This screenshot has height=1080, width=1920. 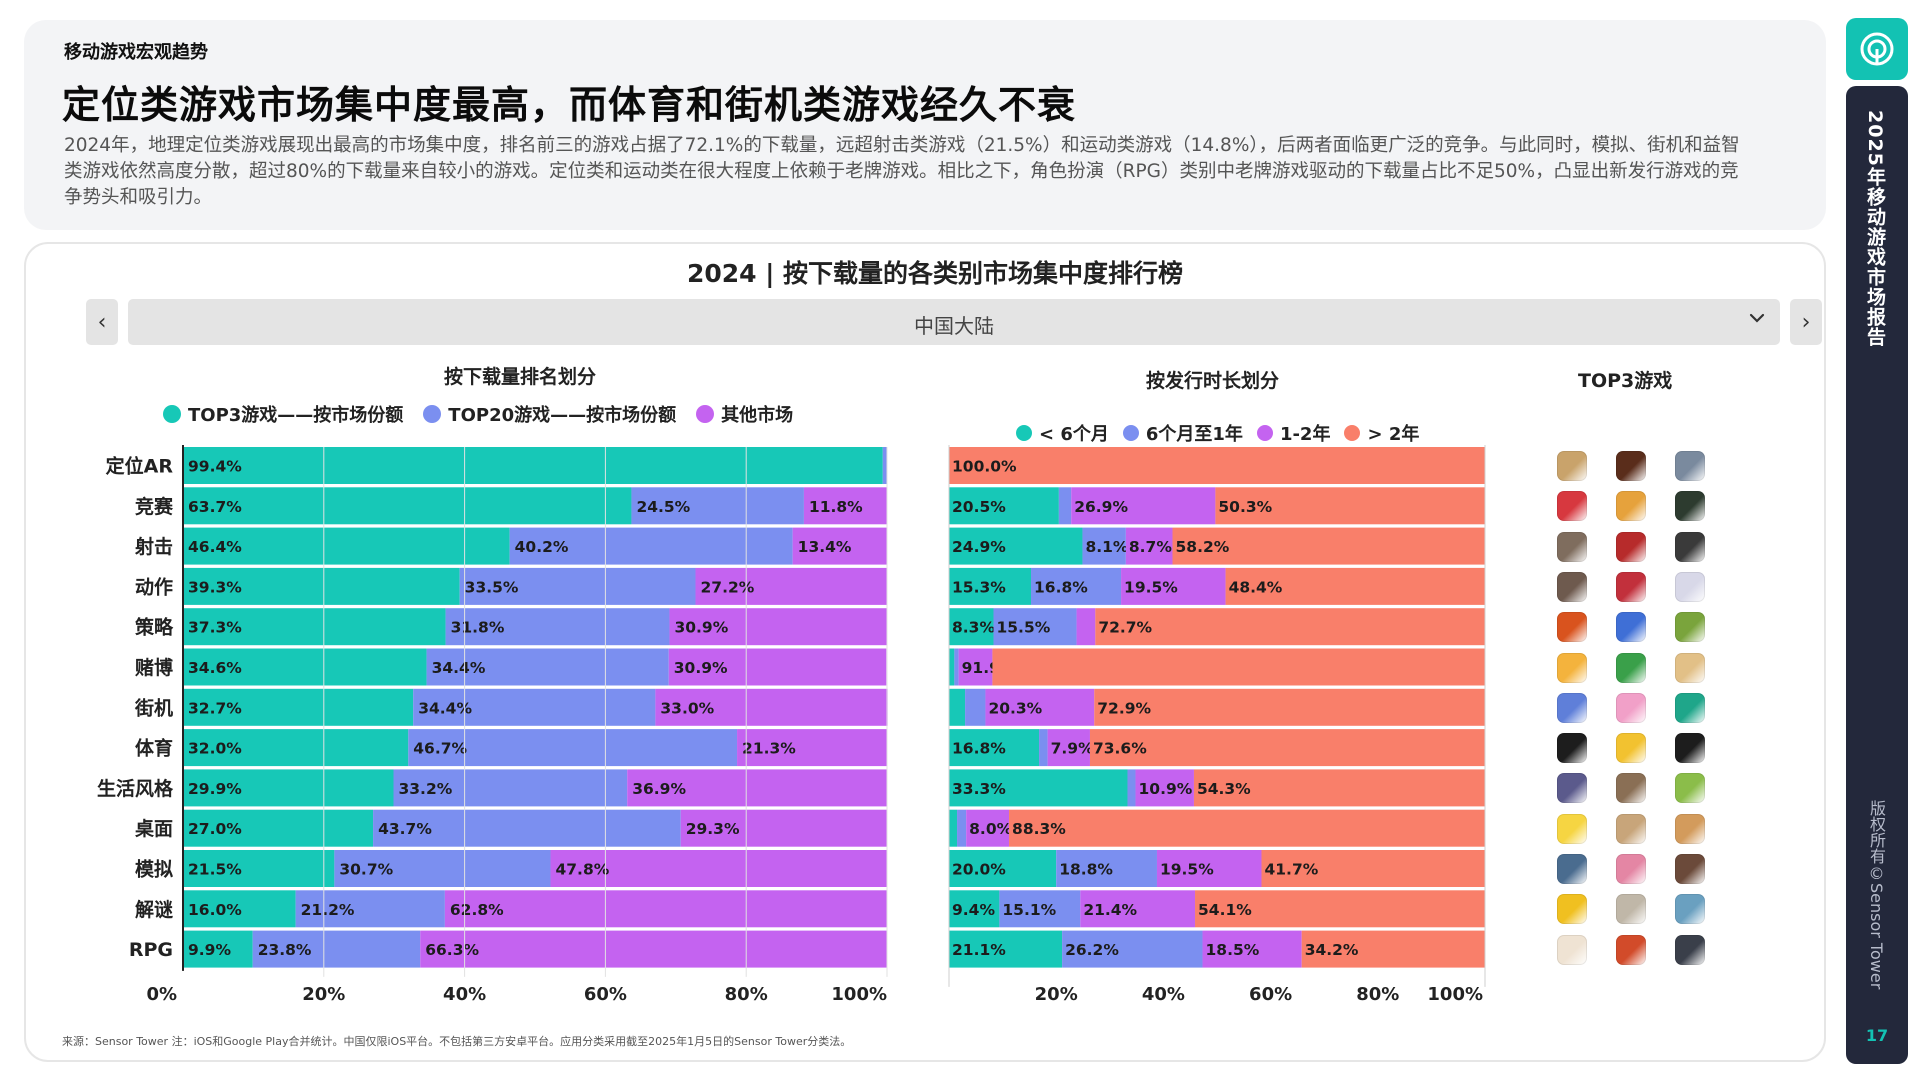 What do you see at coordinates (562, 415) in the screenshot?
I see `legend-label: TOP20游戏——按市场份额` at bounding box center [562, 415].